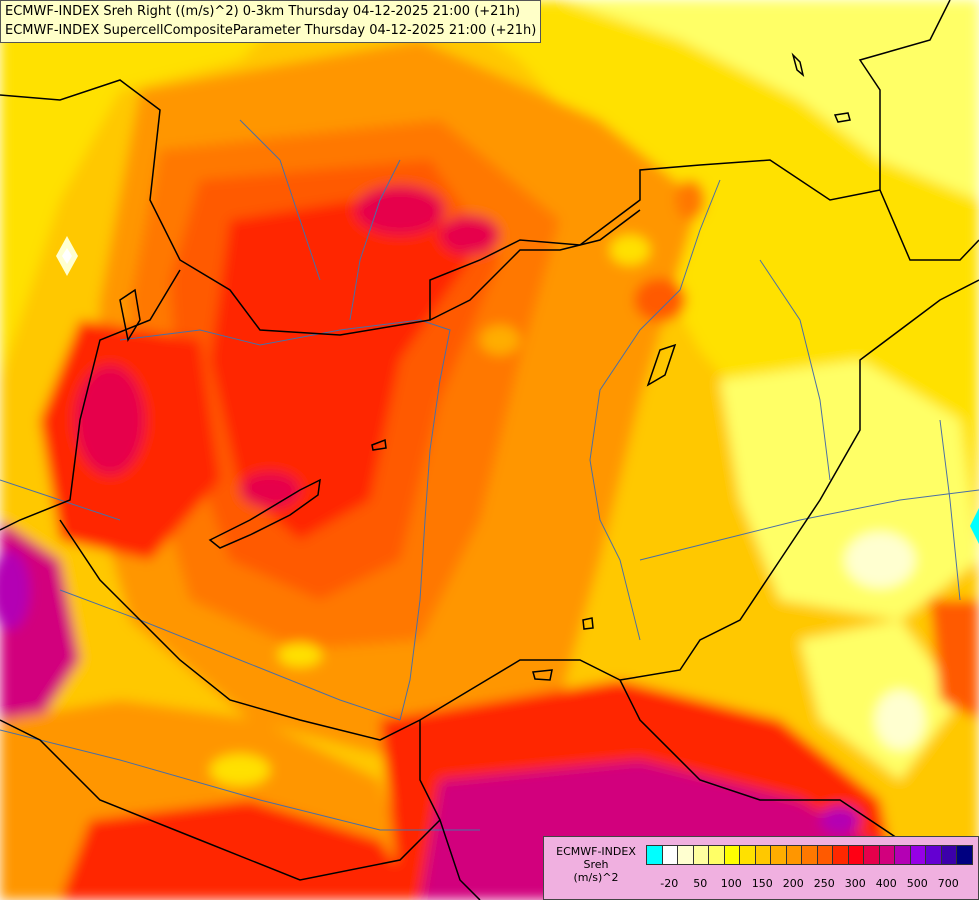  Describe the element at coordinates (470, 235) in the screenshot. I see `field-crimson-north-east` at that location.